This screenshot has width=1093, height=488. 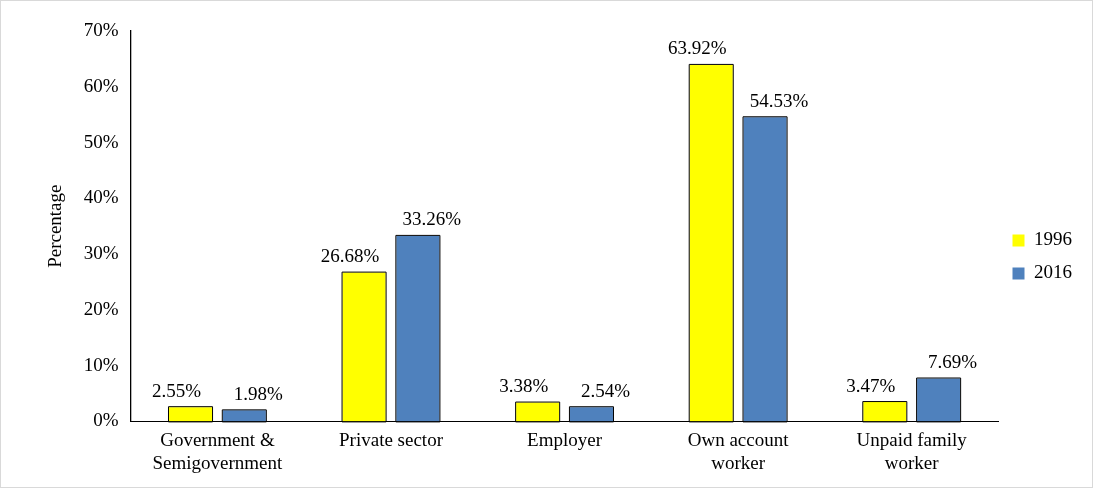 I want to click on data-label: 54.53%, so click(x=779, y=100).